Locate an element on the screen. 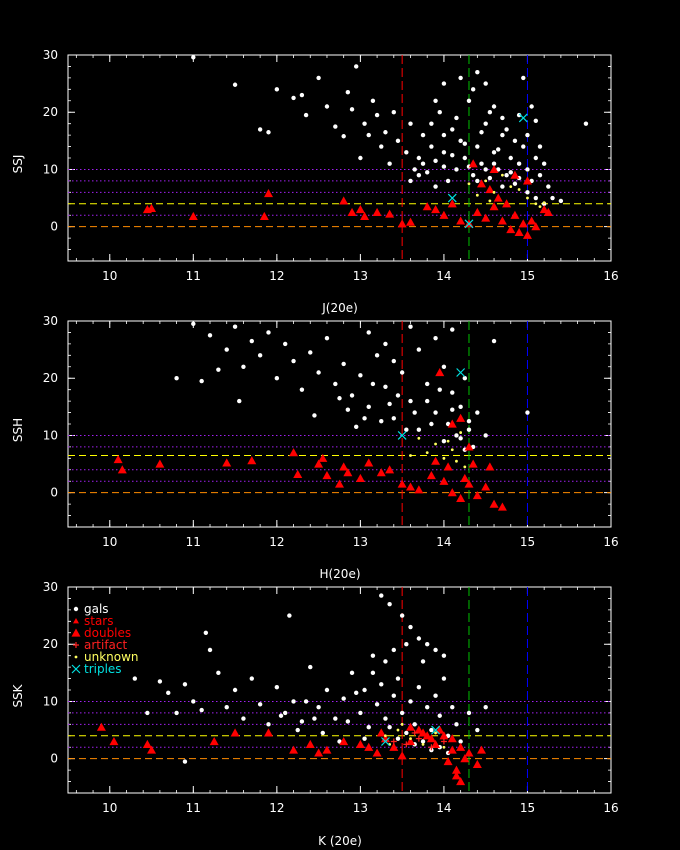 Image resolution: width=680 pixels, height=850 pixels. legend-label-triples: triples is located at coordinates (103, 669).